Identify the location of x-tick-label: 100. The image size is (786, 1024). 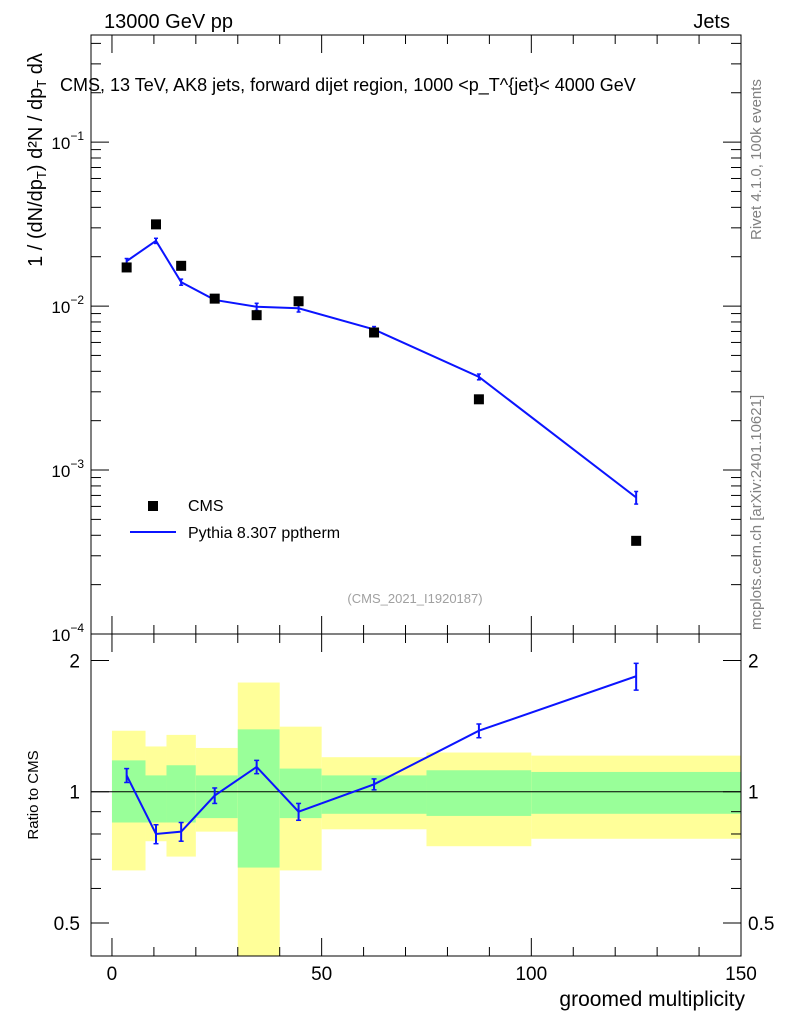
(531, 974).